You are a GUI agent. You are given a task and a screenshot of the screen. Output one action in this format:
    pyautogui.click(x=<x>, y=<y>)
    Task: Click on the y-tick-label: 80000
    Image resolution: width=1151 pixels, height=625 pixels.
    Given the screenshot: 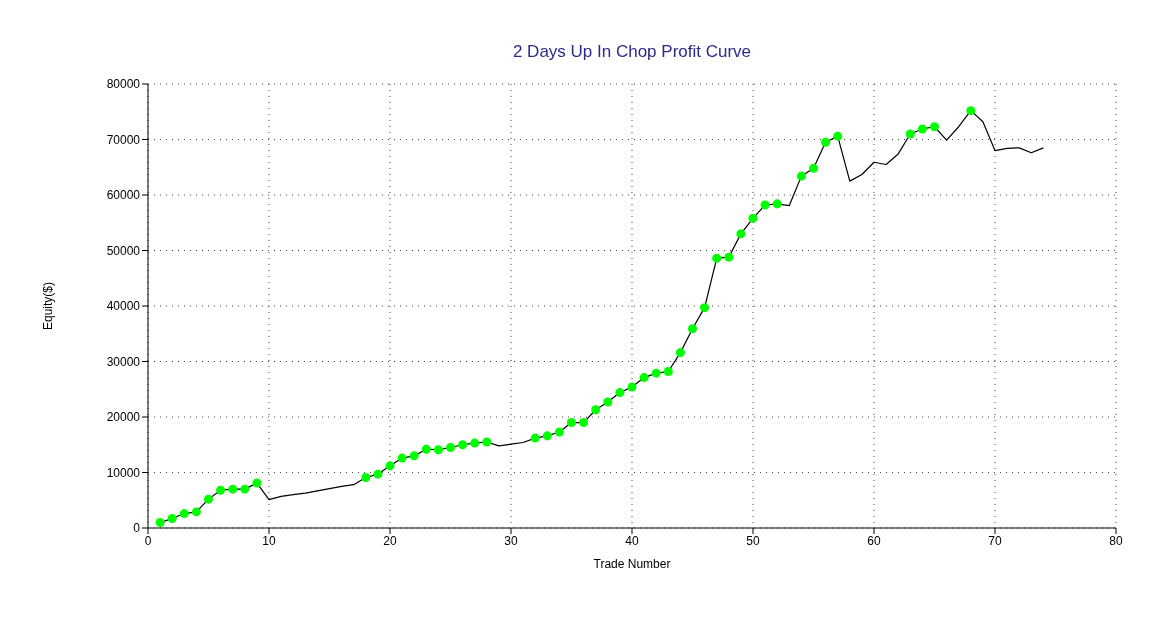 What is the action you would take?
    pyautogui.click(x=123, y=84)
    